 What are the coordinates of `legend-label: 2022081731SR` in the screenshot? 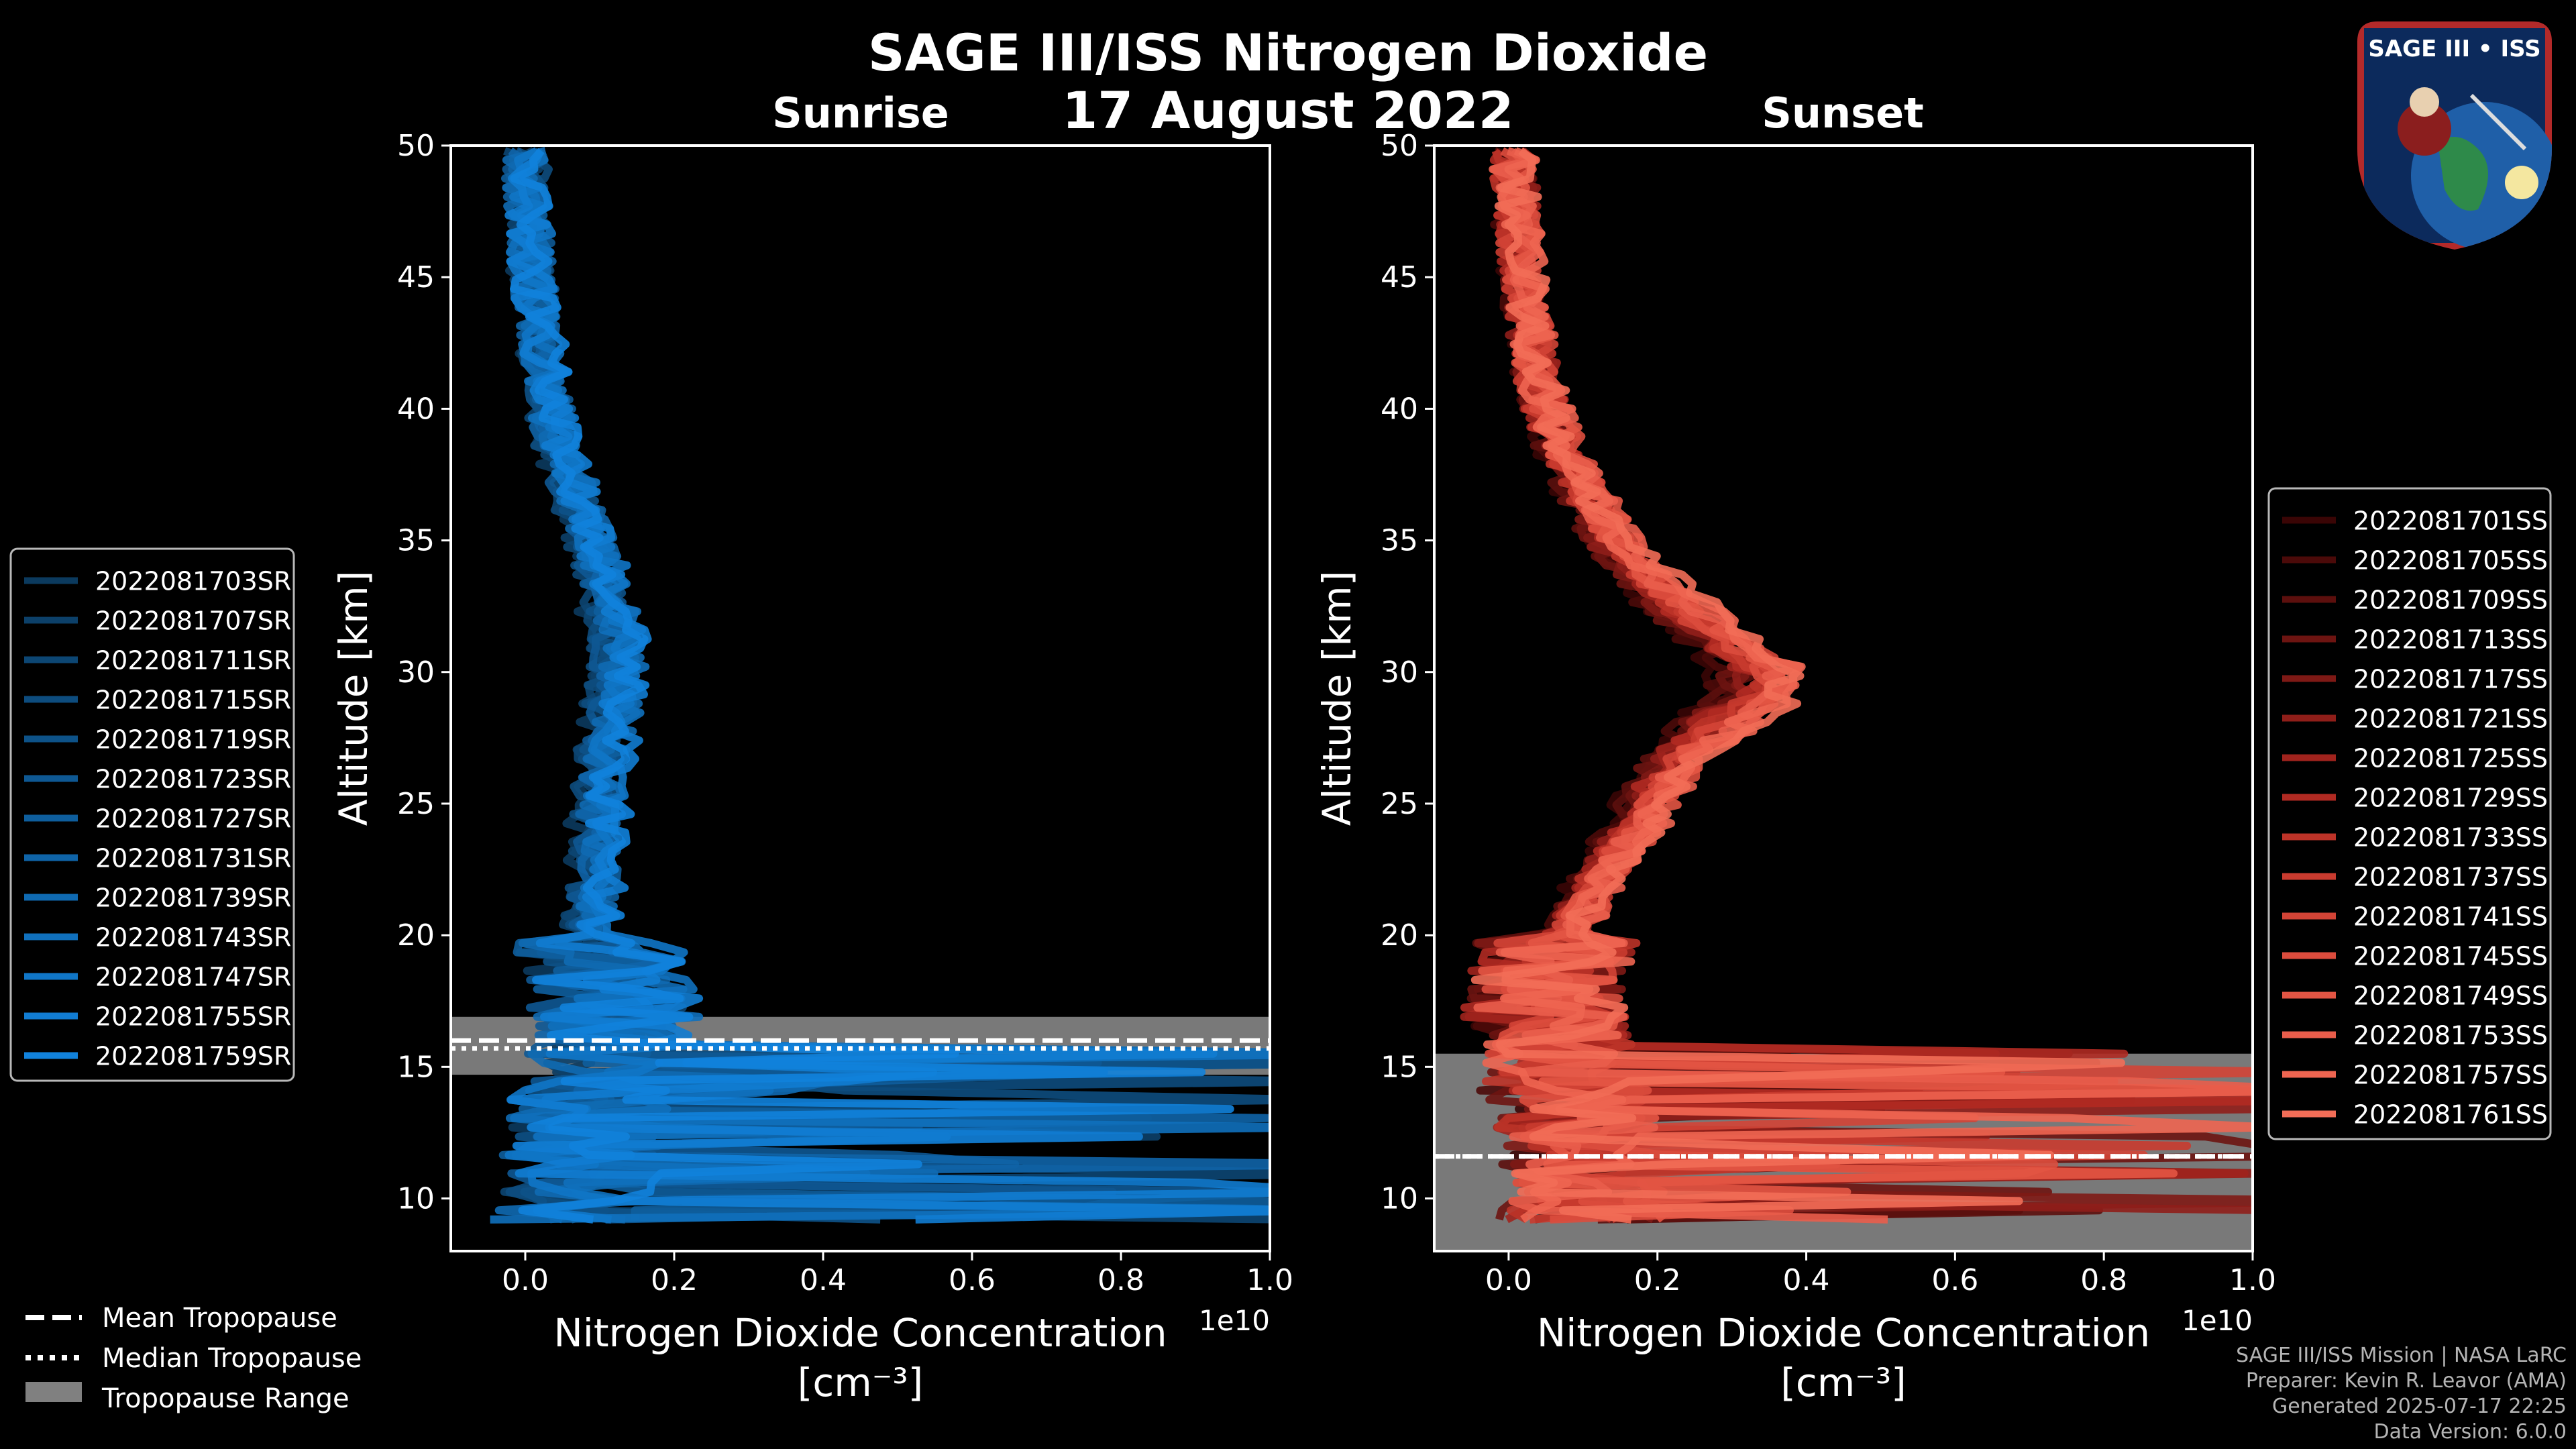 It's located at (193, 858).